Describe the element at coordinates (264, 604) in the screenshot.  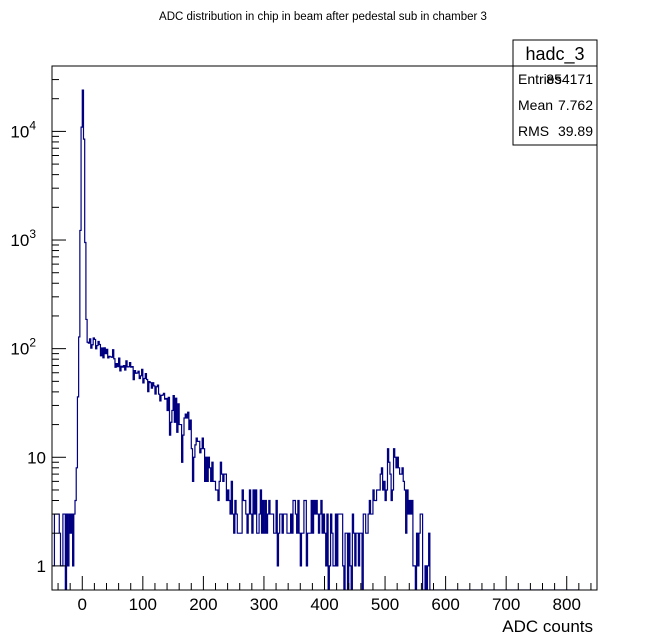
I see `x-tick-label: 300` at that location.